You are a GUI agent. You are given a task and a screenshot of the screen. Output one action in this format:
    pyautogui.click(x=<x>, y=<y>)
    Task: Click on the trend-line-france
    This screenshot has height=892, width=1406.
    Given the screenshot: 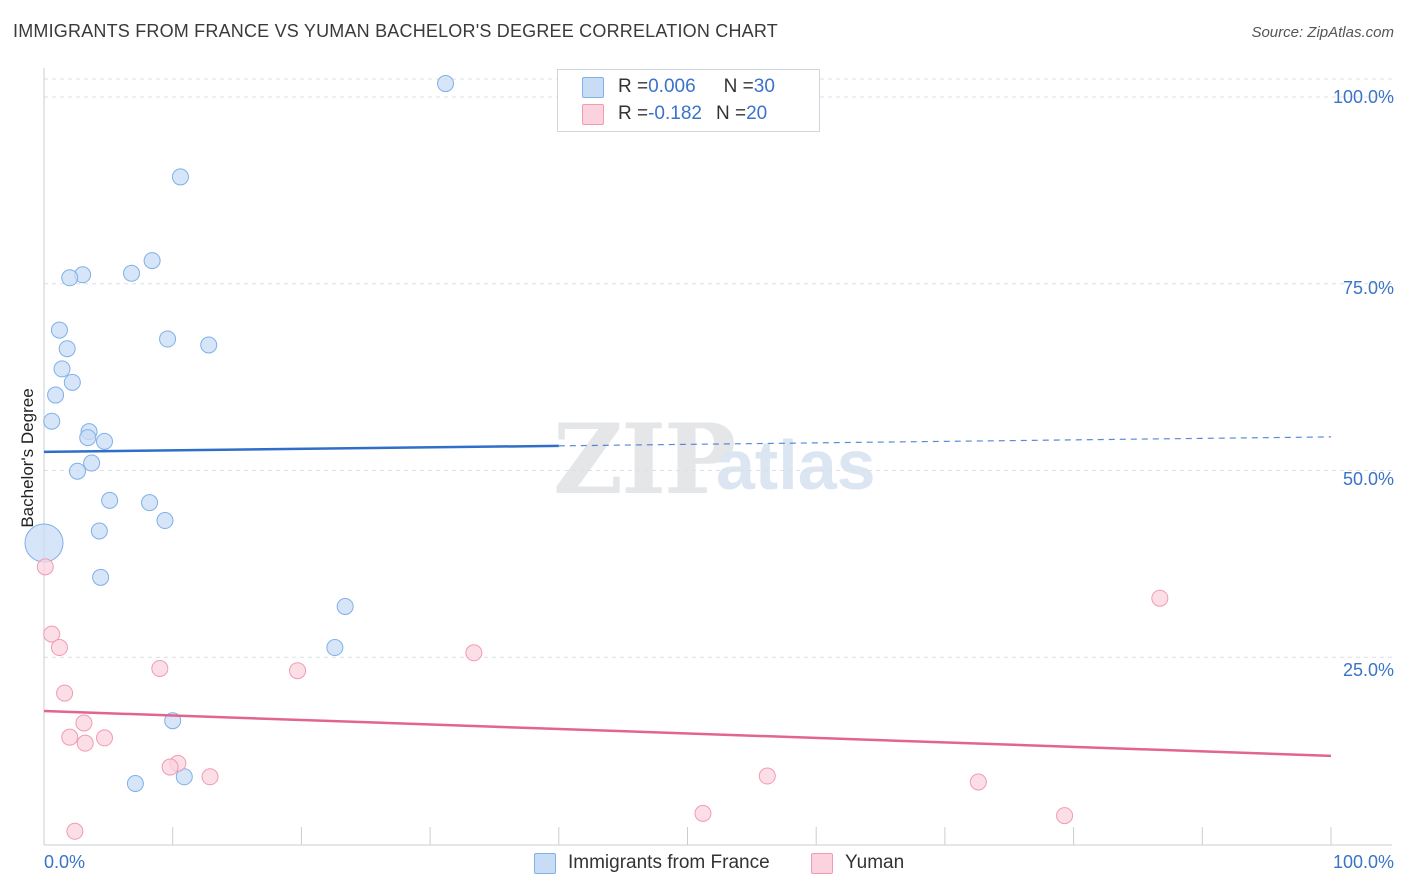 What is the action you would take?
    pyautogui.click(x=301, y=449)
    